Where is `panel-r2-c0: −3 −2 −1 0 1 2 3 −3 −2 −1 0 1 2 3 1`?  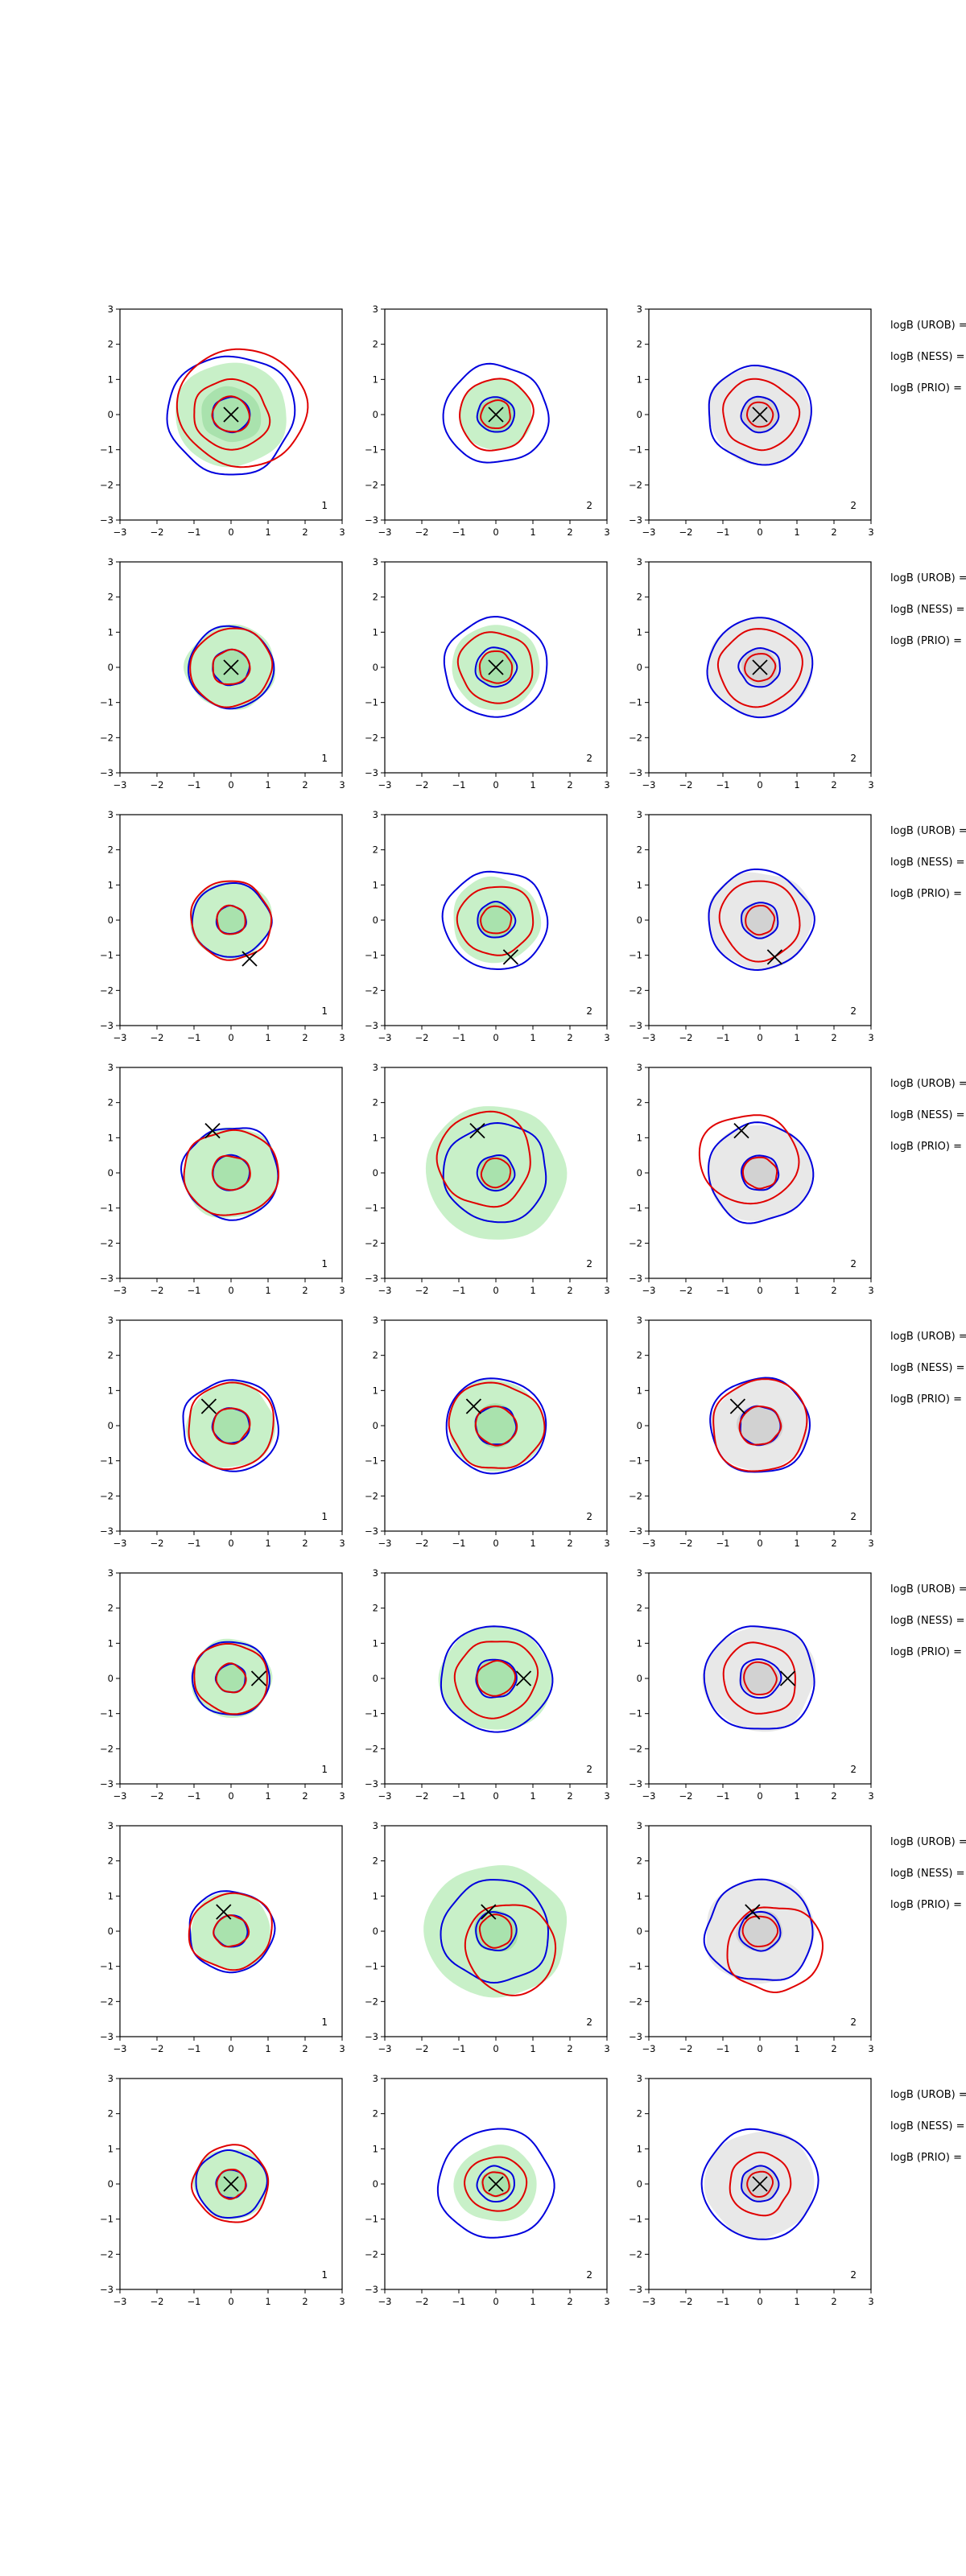
panel-r2-c0: −3 −2 −1 0 1 2 3 −3 −2 −1 0 1 2 3 1 is located at coordinates (222, 926).